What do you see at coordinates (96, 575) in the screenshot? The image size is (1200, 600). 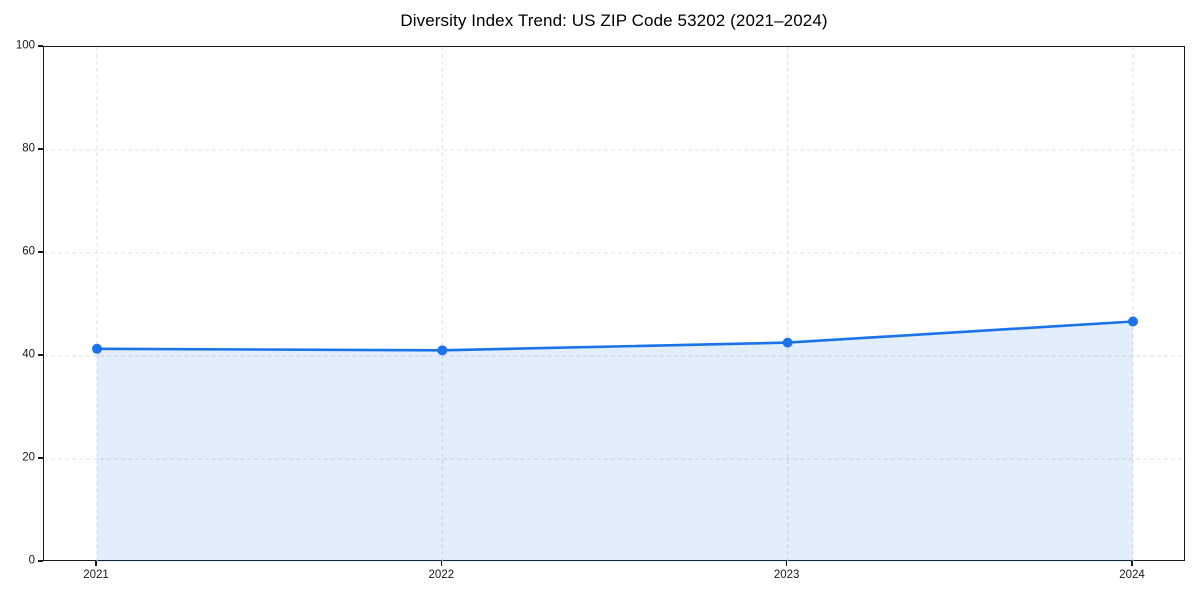 I see `x-tick-label: 2021` at bounding box center [96, 575].